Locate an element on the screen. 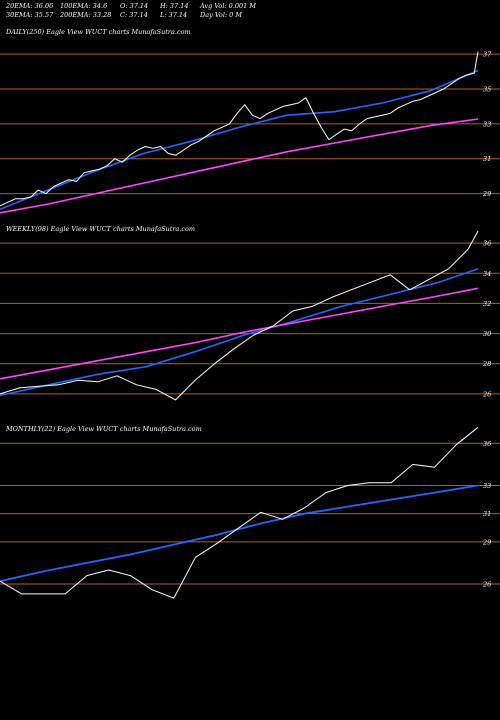 The height and width of the screenshot is (720, 500). y-tick-label: 32 is located at coordinates (487, 304).